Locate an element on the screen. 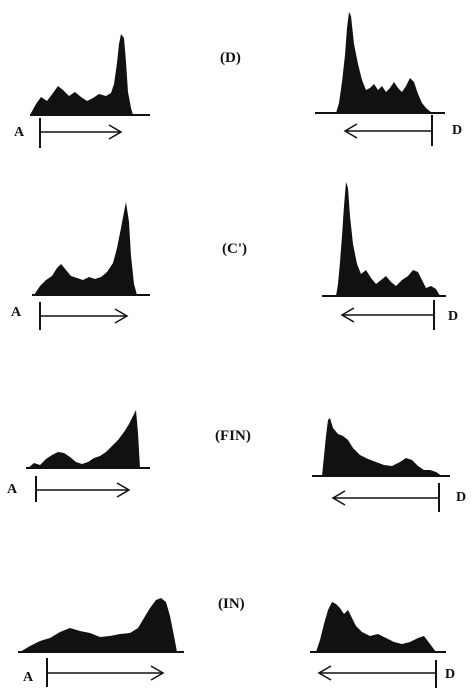 This screenshot has height=688, width=472. panel-in: (IN) A D is located at coordinates (236, 642).